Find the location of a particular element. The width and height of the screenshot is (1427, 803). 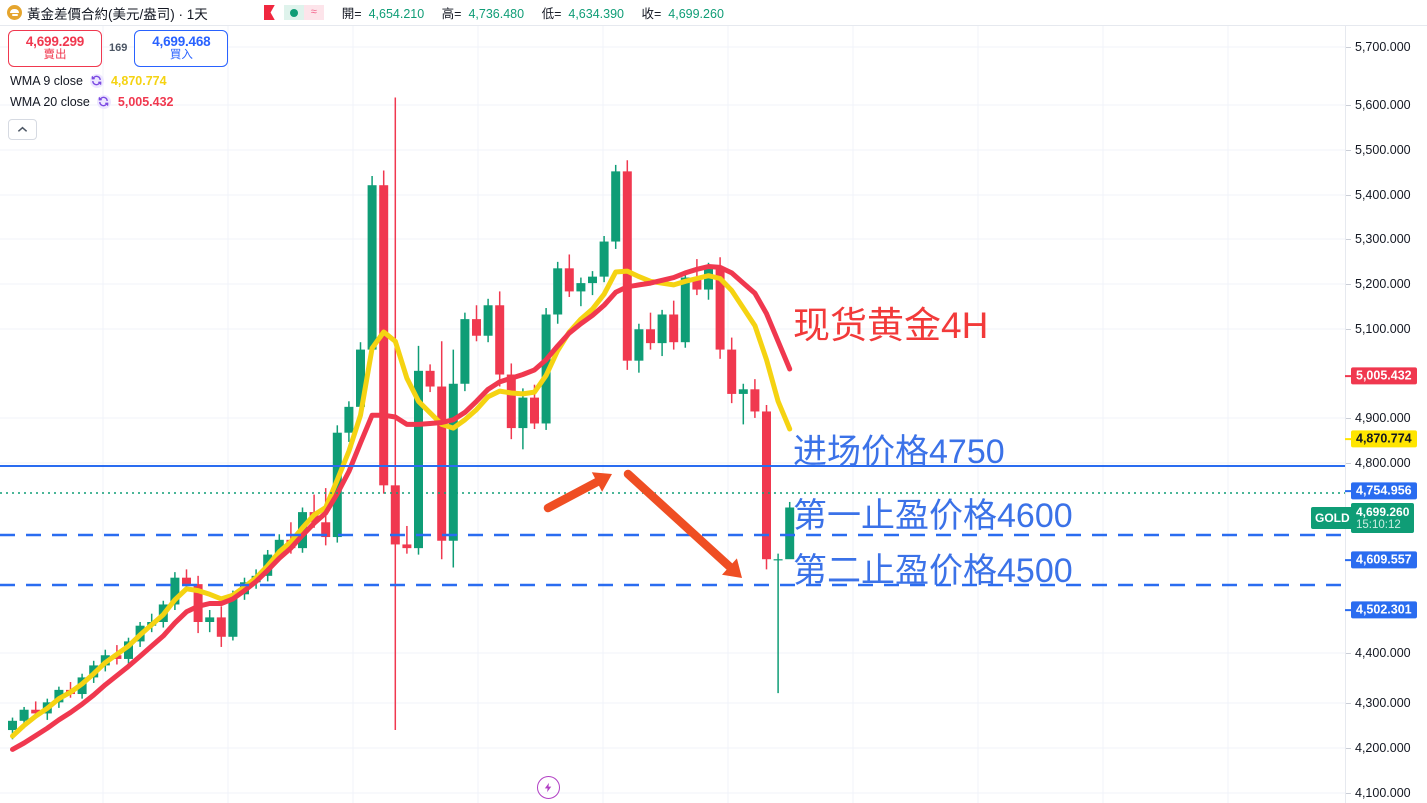

gold-coin-icon is located at coordinates (14, 12).